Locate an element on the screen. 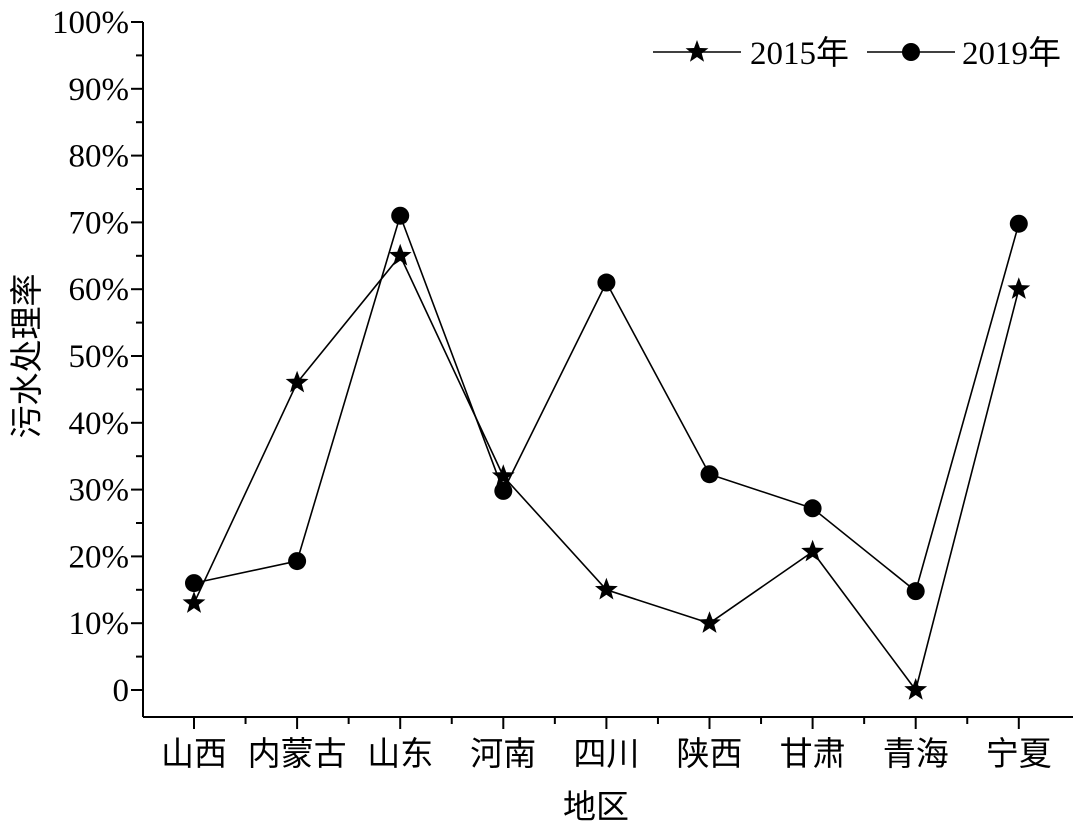 This screenshot has height=833, width=1080. x-tick-label: 青海 is located at coordinates (916, 754).